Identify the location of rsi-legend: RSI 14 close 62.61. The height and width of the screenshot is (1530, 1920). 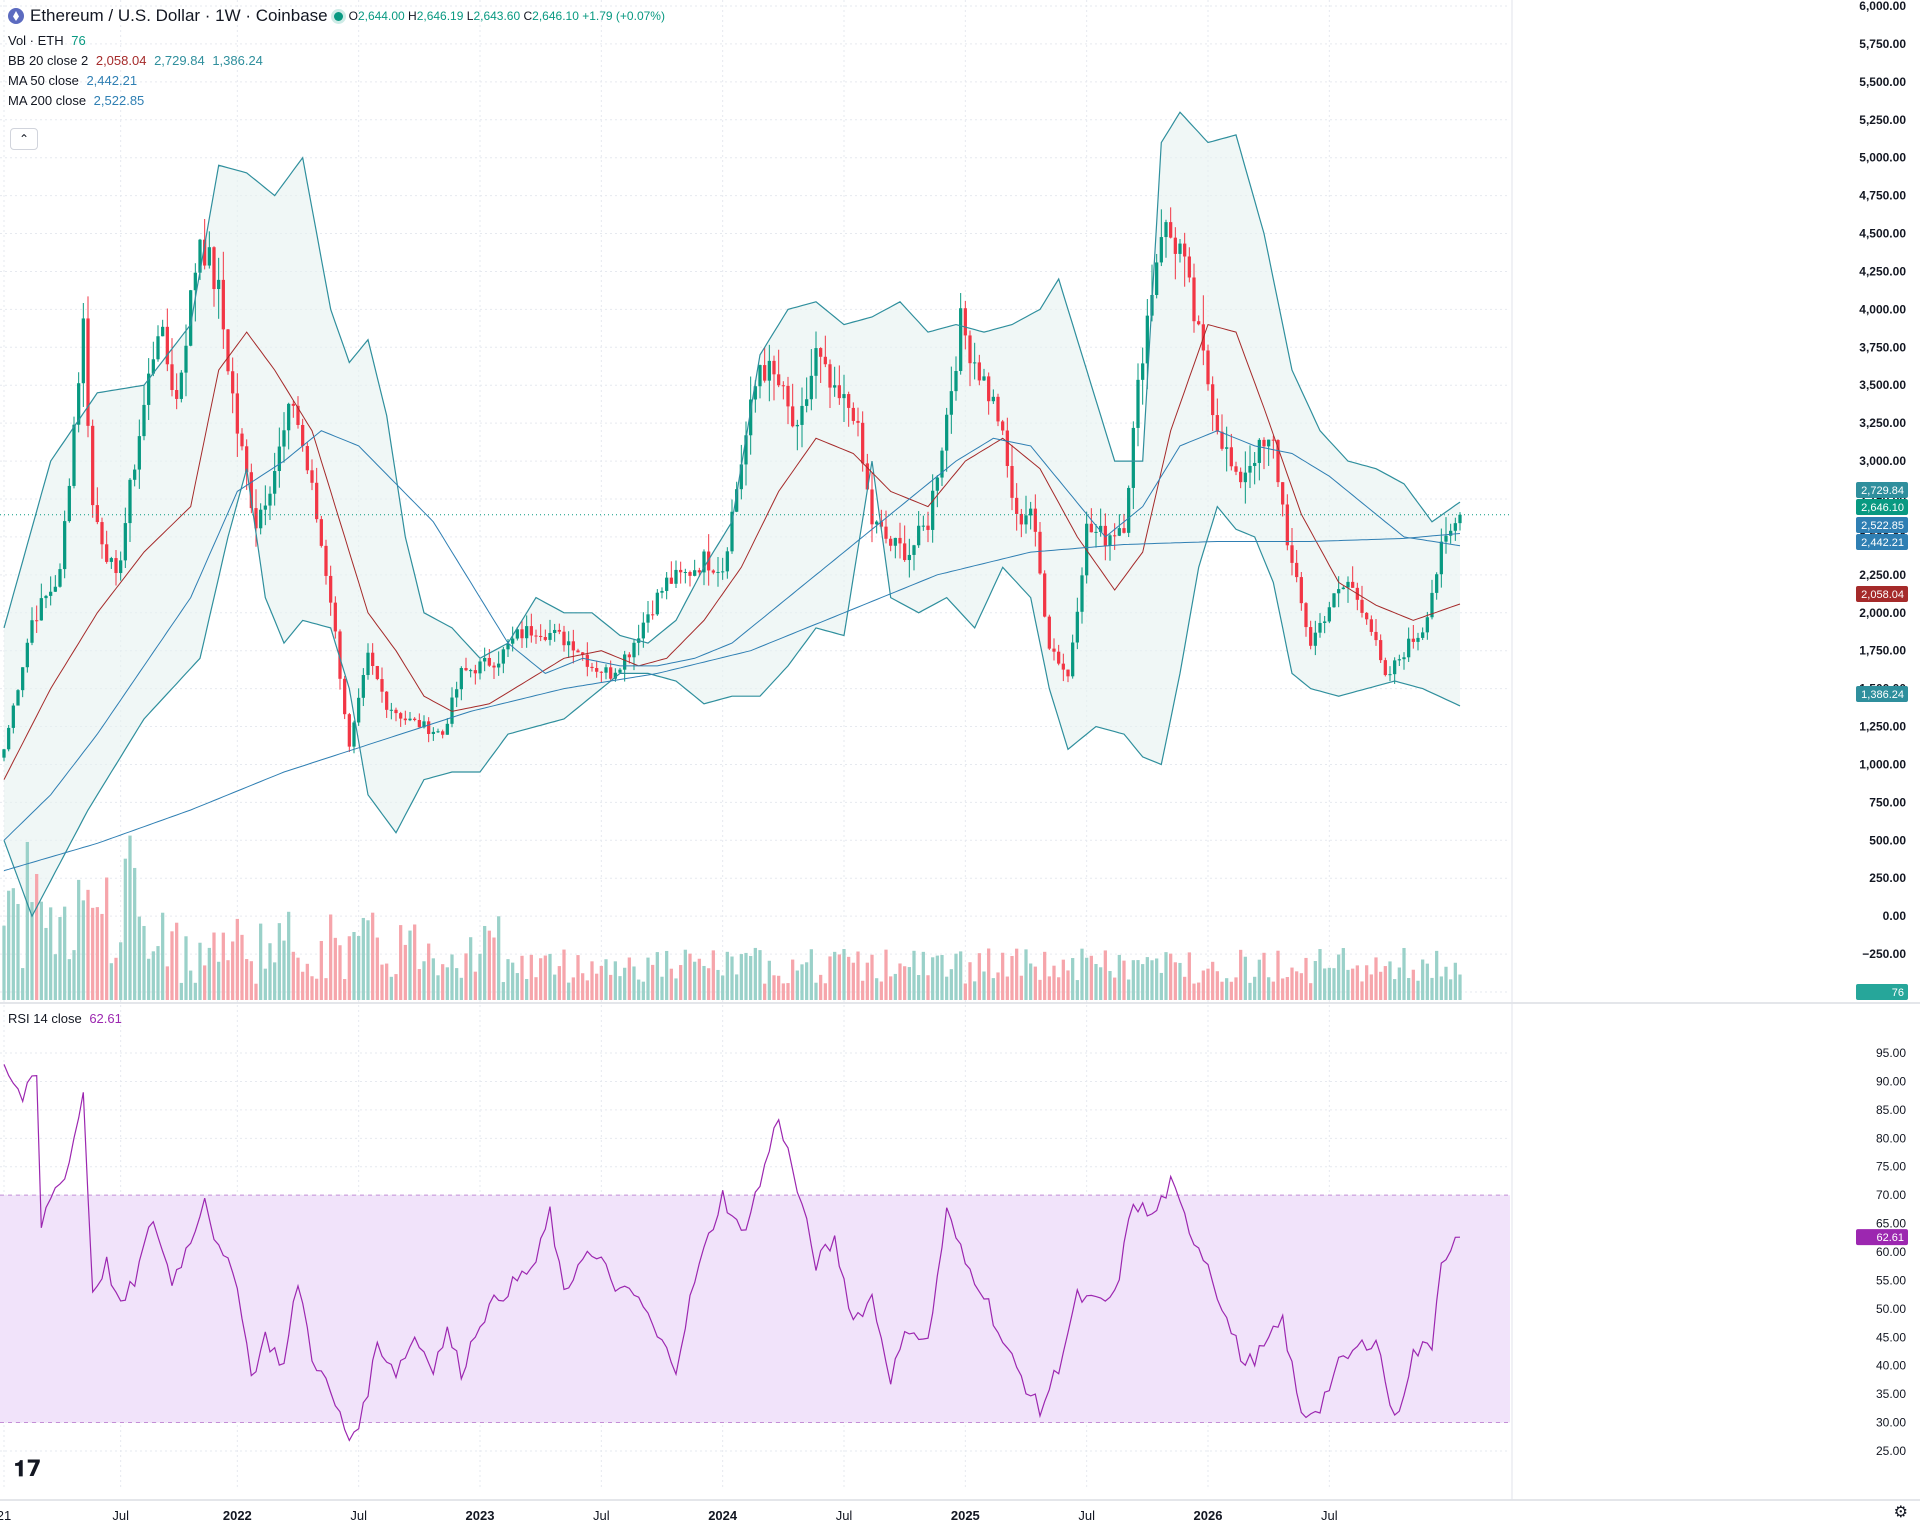
(65, 1018).